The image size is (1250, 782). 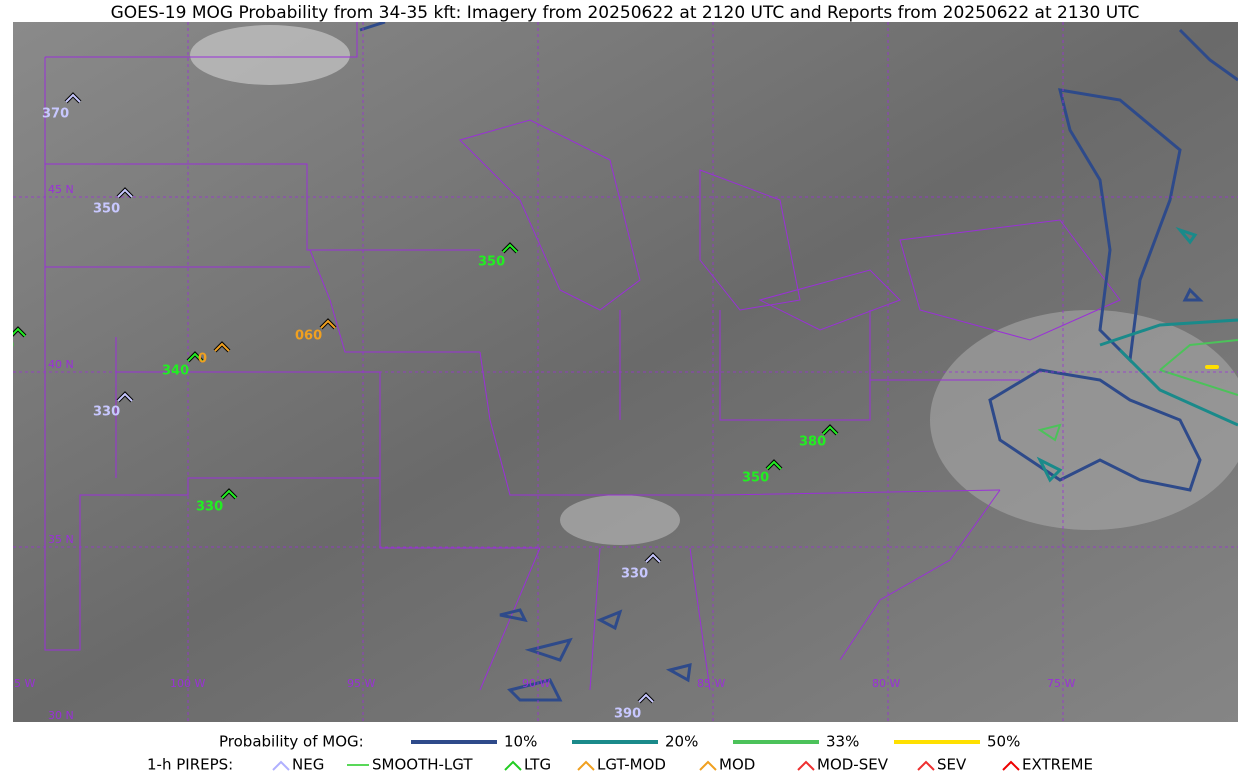 I want to click on grid-label: 45 N, so click(x=61, y=189).